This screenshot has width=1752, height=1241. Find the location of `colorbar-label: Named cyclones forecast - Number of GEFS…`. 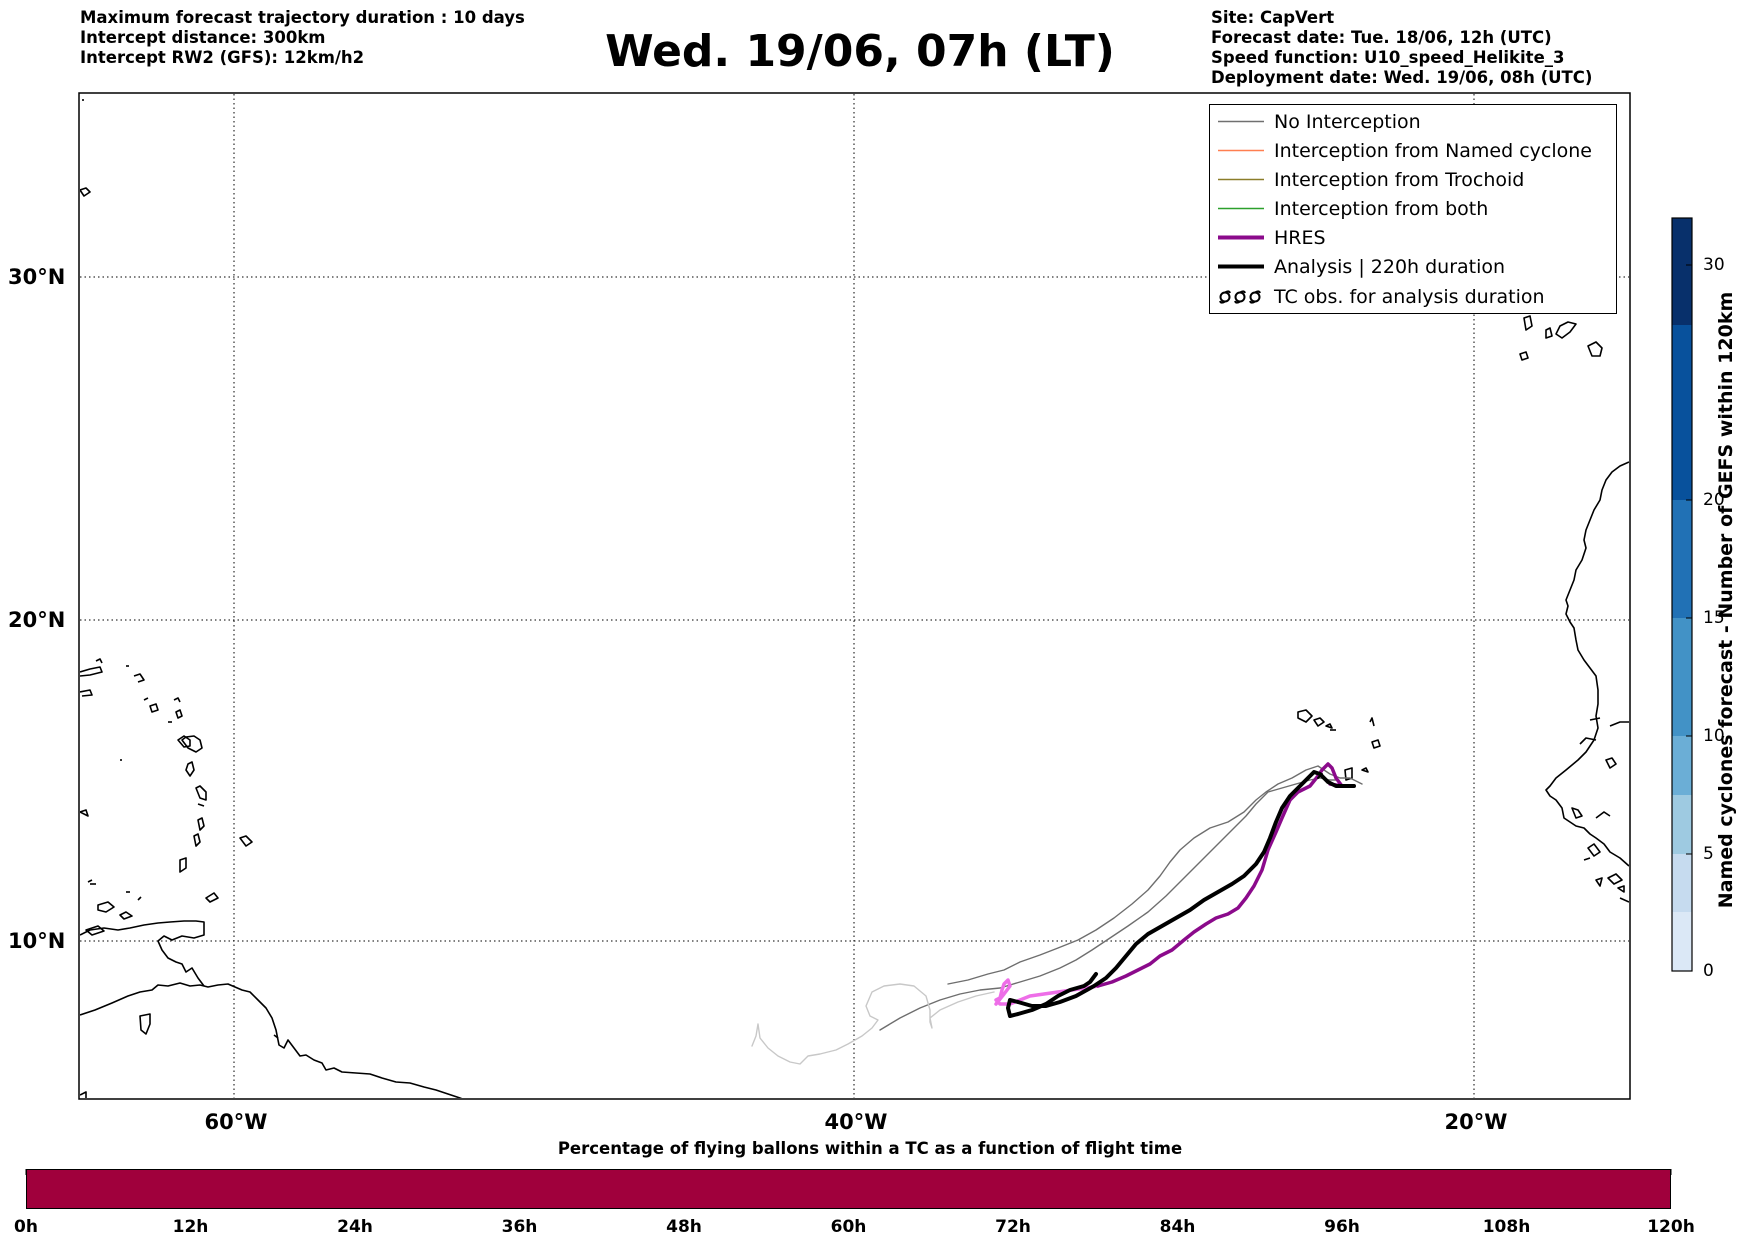

colorbar-label: Named cyclones forecast - Number of GEFS… is located at coordinates (1726, 600).